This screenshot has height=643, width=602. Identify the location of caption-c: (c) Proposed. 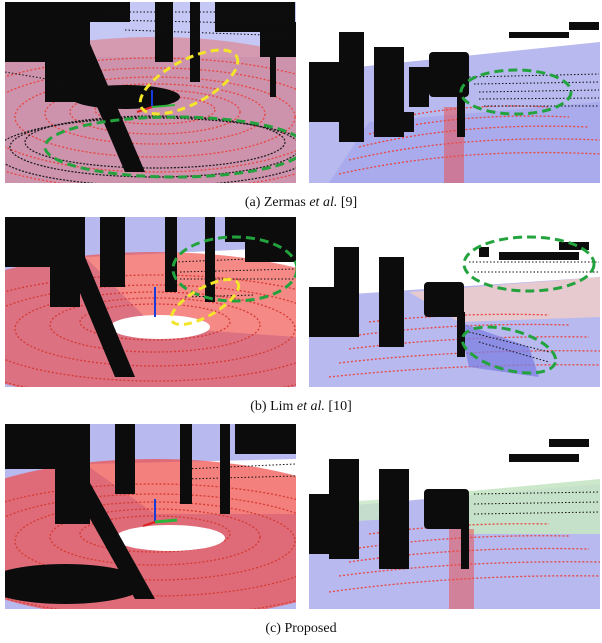
(301, 628).